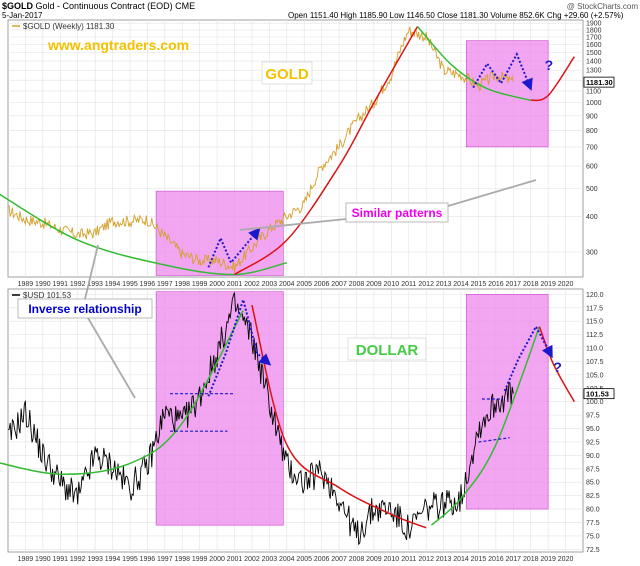 This screenshot has height=566, width=640. Describe the element at coordinates (373, 15) in the screenshot. I see `high-value: 1185.90` at that location.